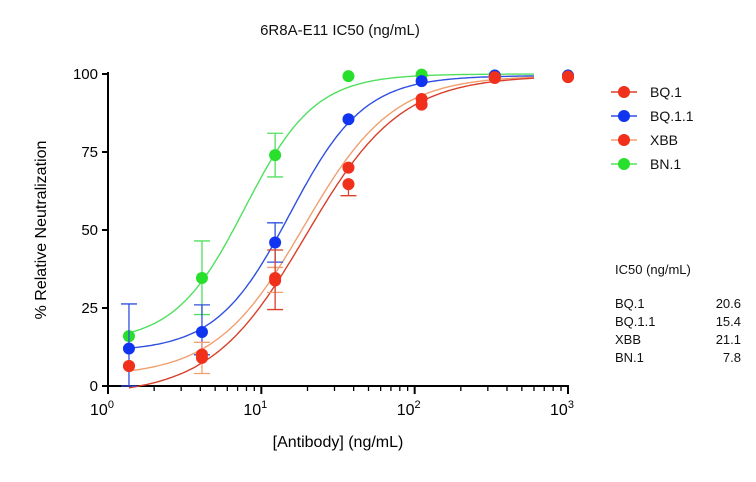  I want to click on legend-item-bq11: BQ.1.1, so click(652, 116).